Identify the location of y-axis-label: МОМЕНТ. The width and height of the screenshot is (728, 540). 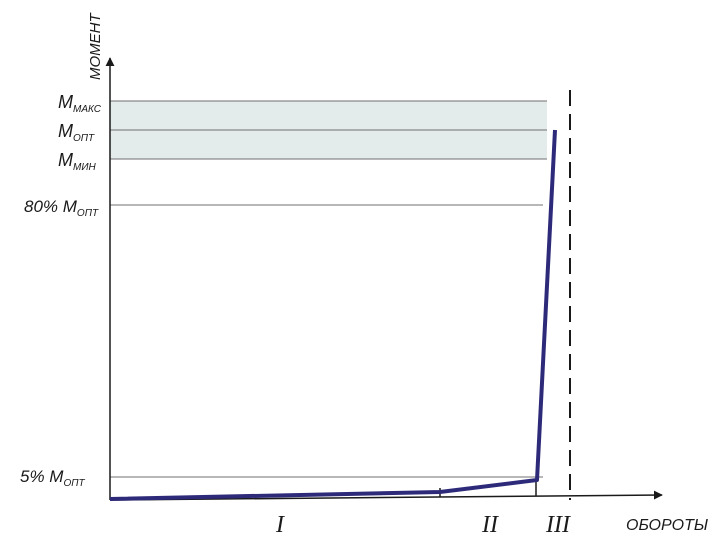
(95, 46).